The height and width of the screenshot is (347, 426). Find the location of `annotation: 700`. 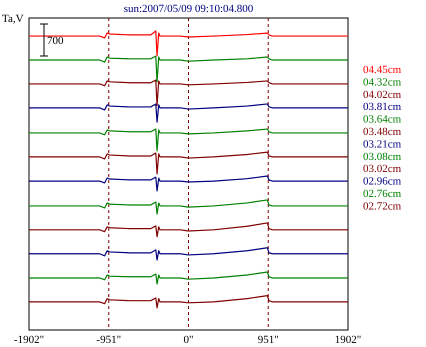

annotation: 700 is located at coordinates (55, 41).